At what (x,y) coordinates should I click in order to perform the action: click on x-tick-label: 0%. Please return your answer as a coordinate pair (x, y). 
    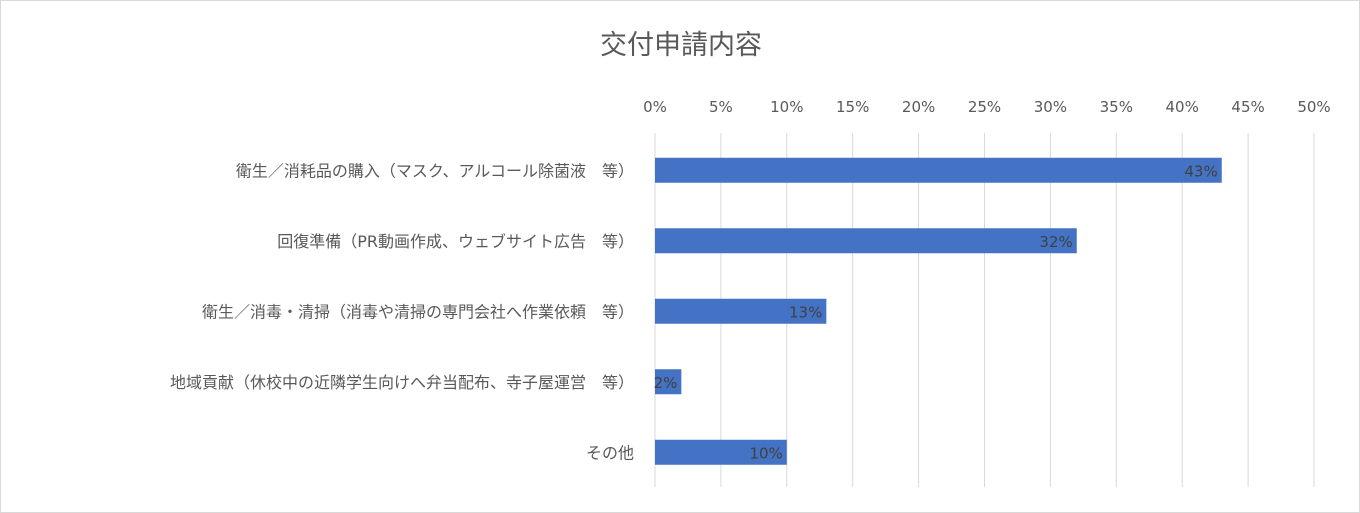
    Looking at the image, I should click on (655, 107).